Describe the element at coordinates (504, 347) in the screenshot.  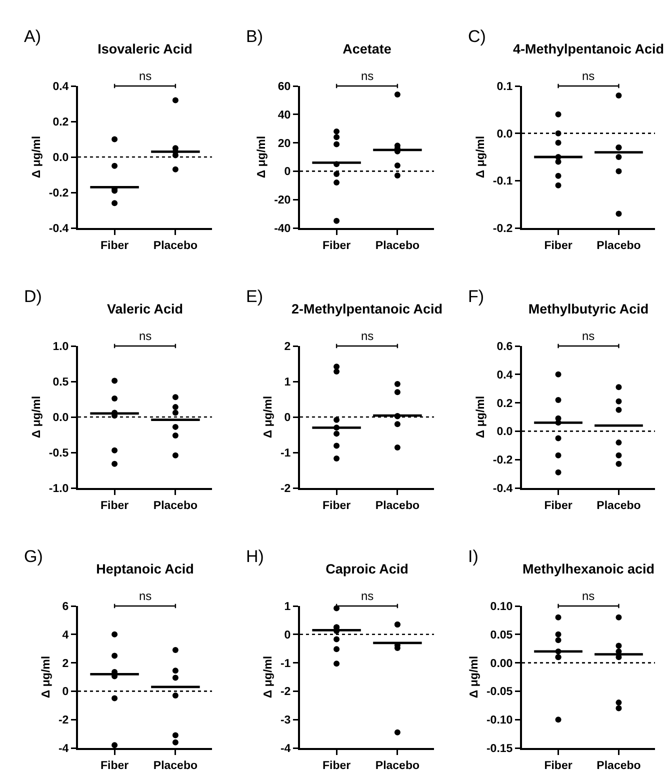
I see `y-tick-label: 0.6` at that location.